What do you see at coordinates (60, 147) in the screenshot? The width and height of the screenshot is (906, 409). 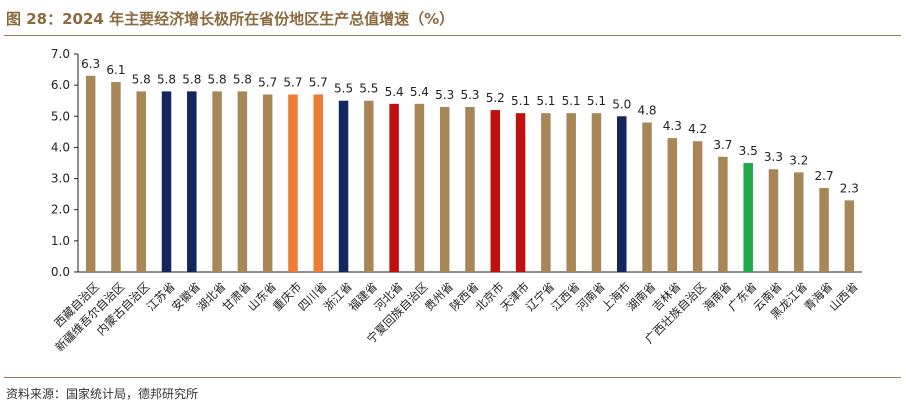 I see `y-tick-label: 4.0` at bounding box center [60, 147].